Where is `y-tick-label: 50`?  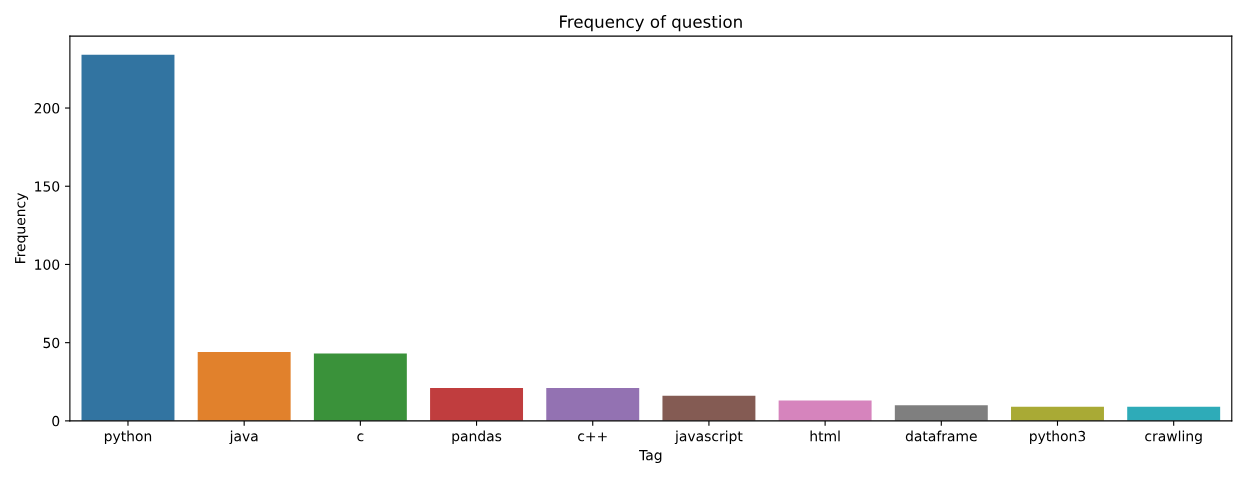 y-tick-label: 50 is located at coordinates (51, 343).